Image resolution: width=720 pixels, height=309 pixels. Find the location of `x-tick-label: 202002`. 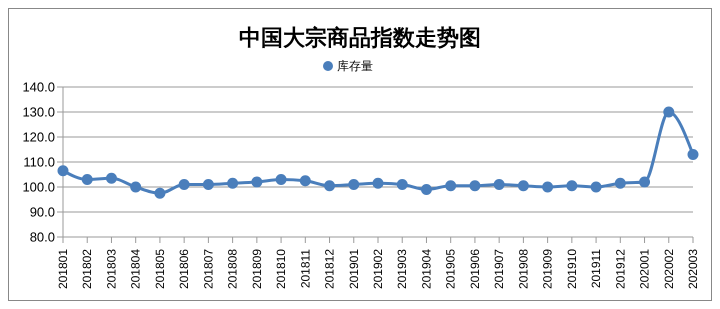

x-tick-label: 202002 is located at coordinates (669, 269).